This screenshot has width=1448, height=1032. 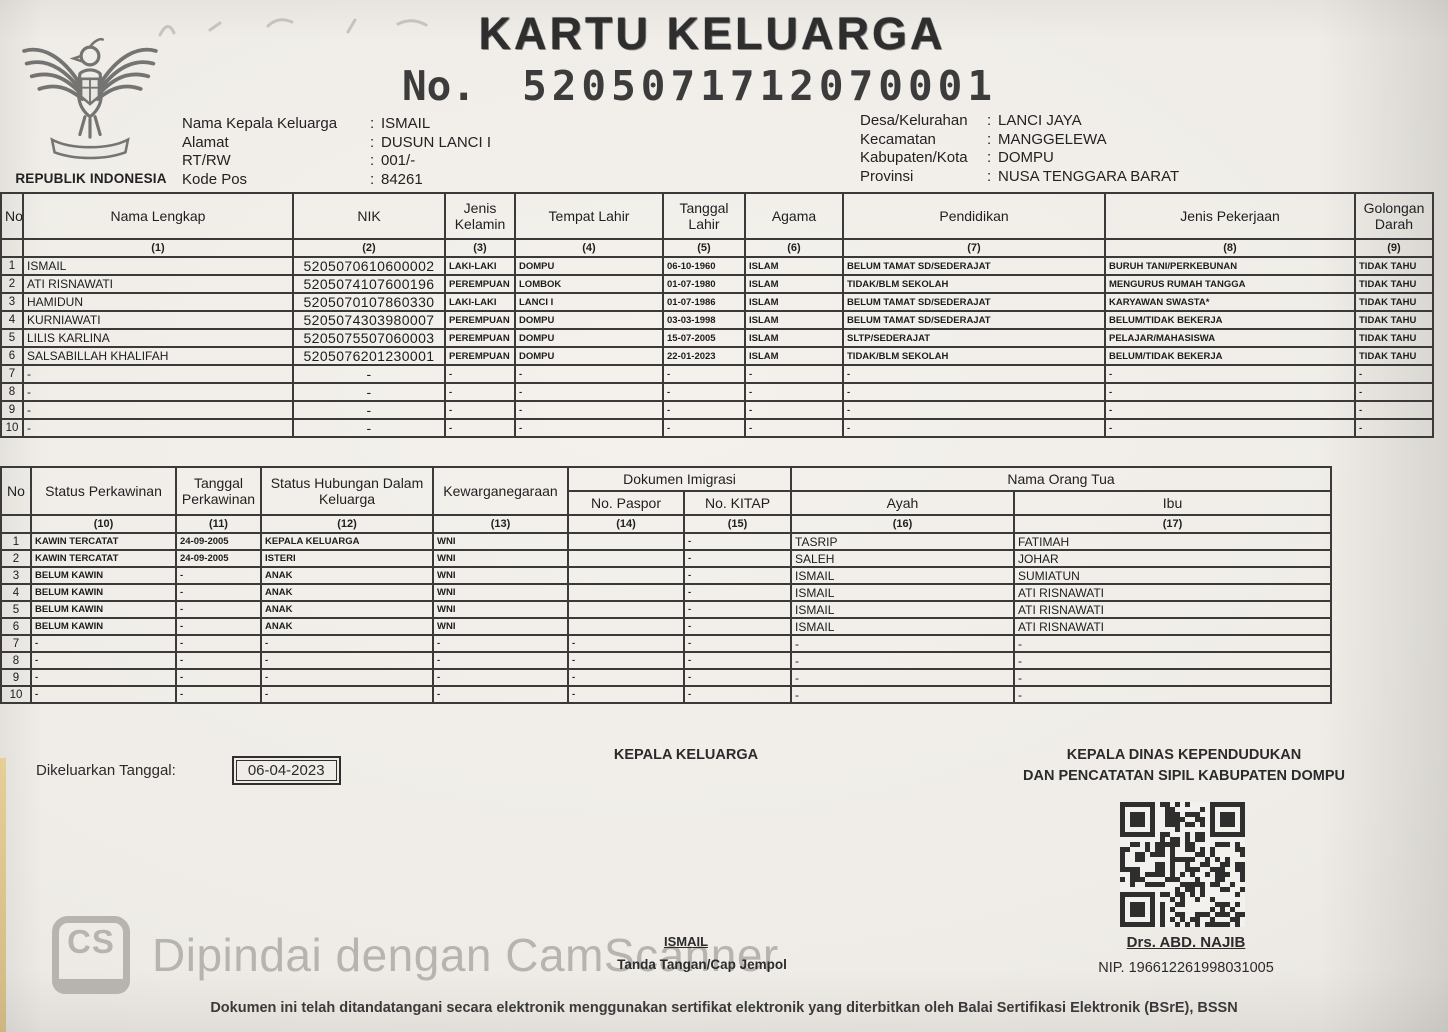 What do you see at coordinates (974, 284) in the screenshot?
I see `table-cell: TIDAK/BLM SEKOLAH` at bounding box center [974, 284].